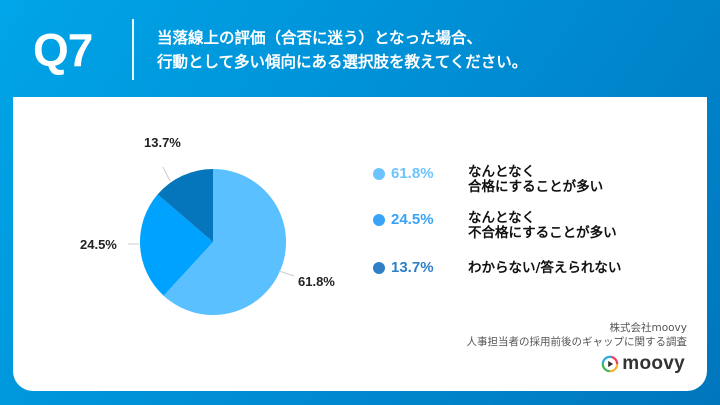 This screenshot has width=720, height=405. I want to click on source-company: 株式会社moovy, so click(648, 328).